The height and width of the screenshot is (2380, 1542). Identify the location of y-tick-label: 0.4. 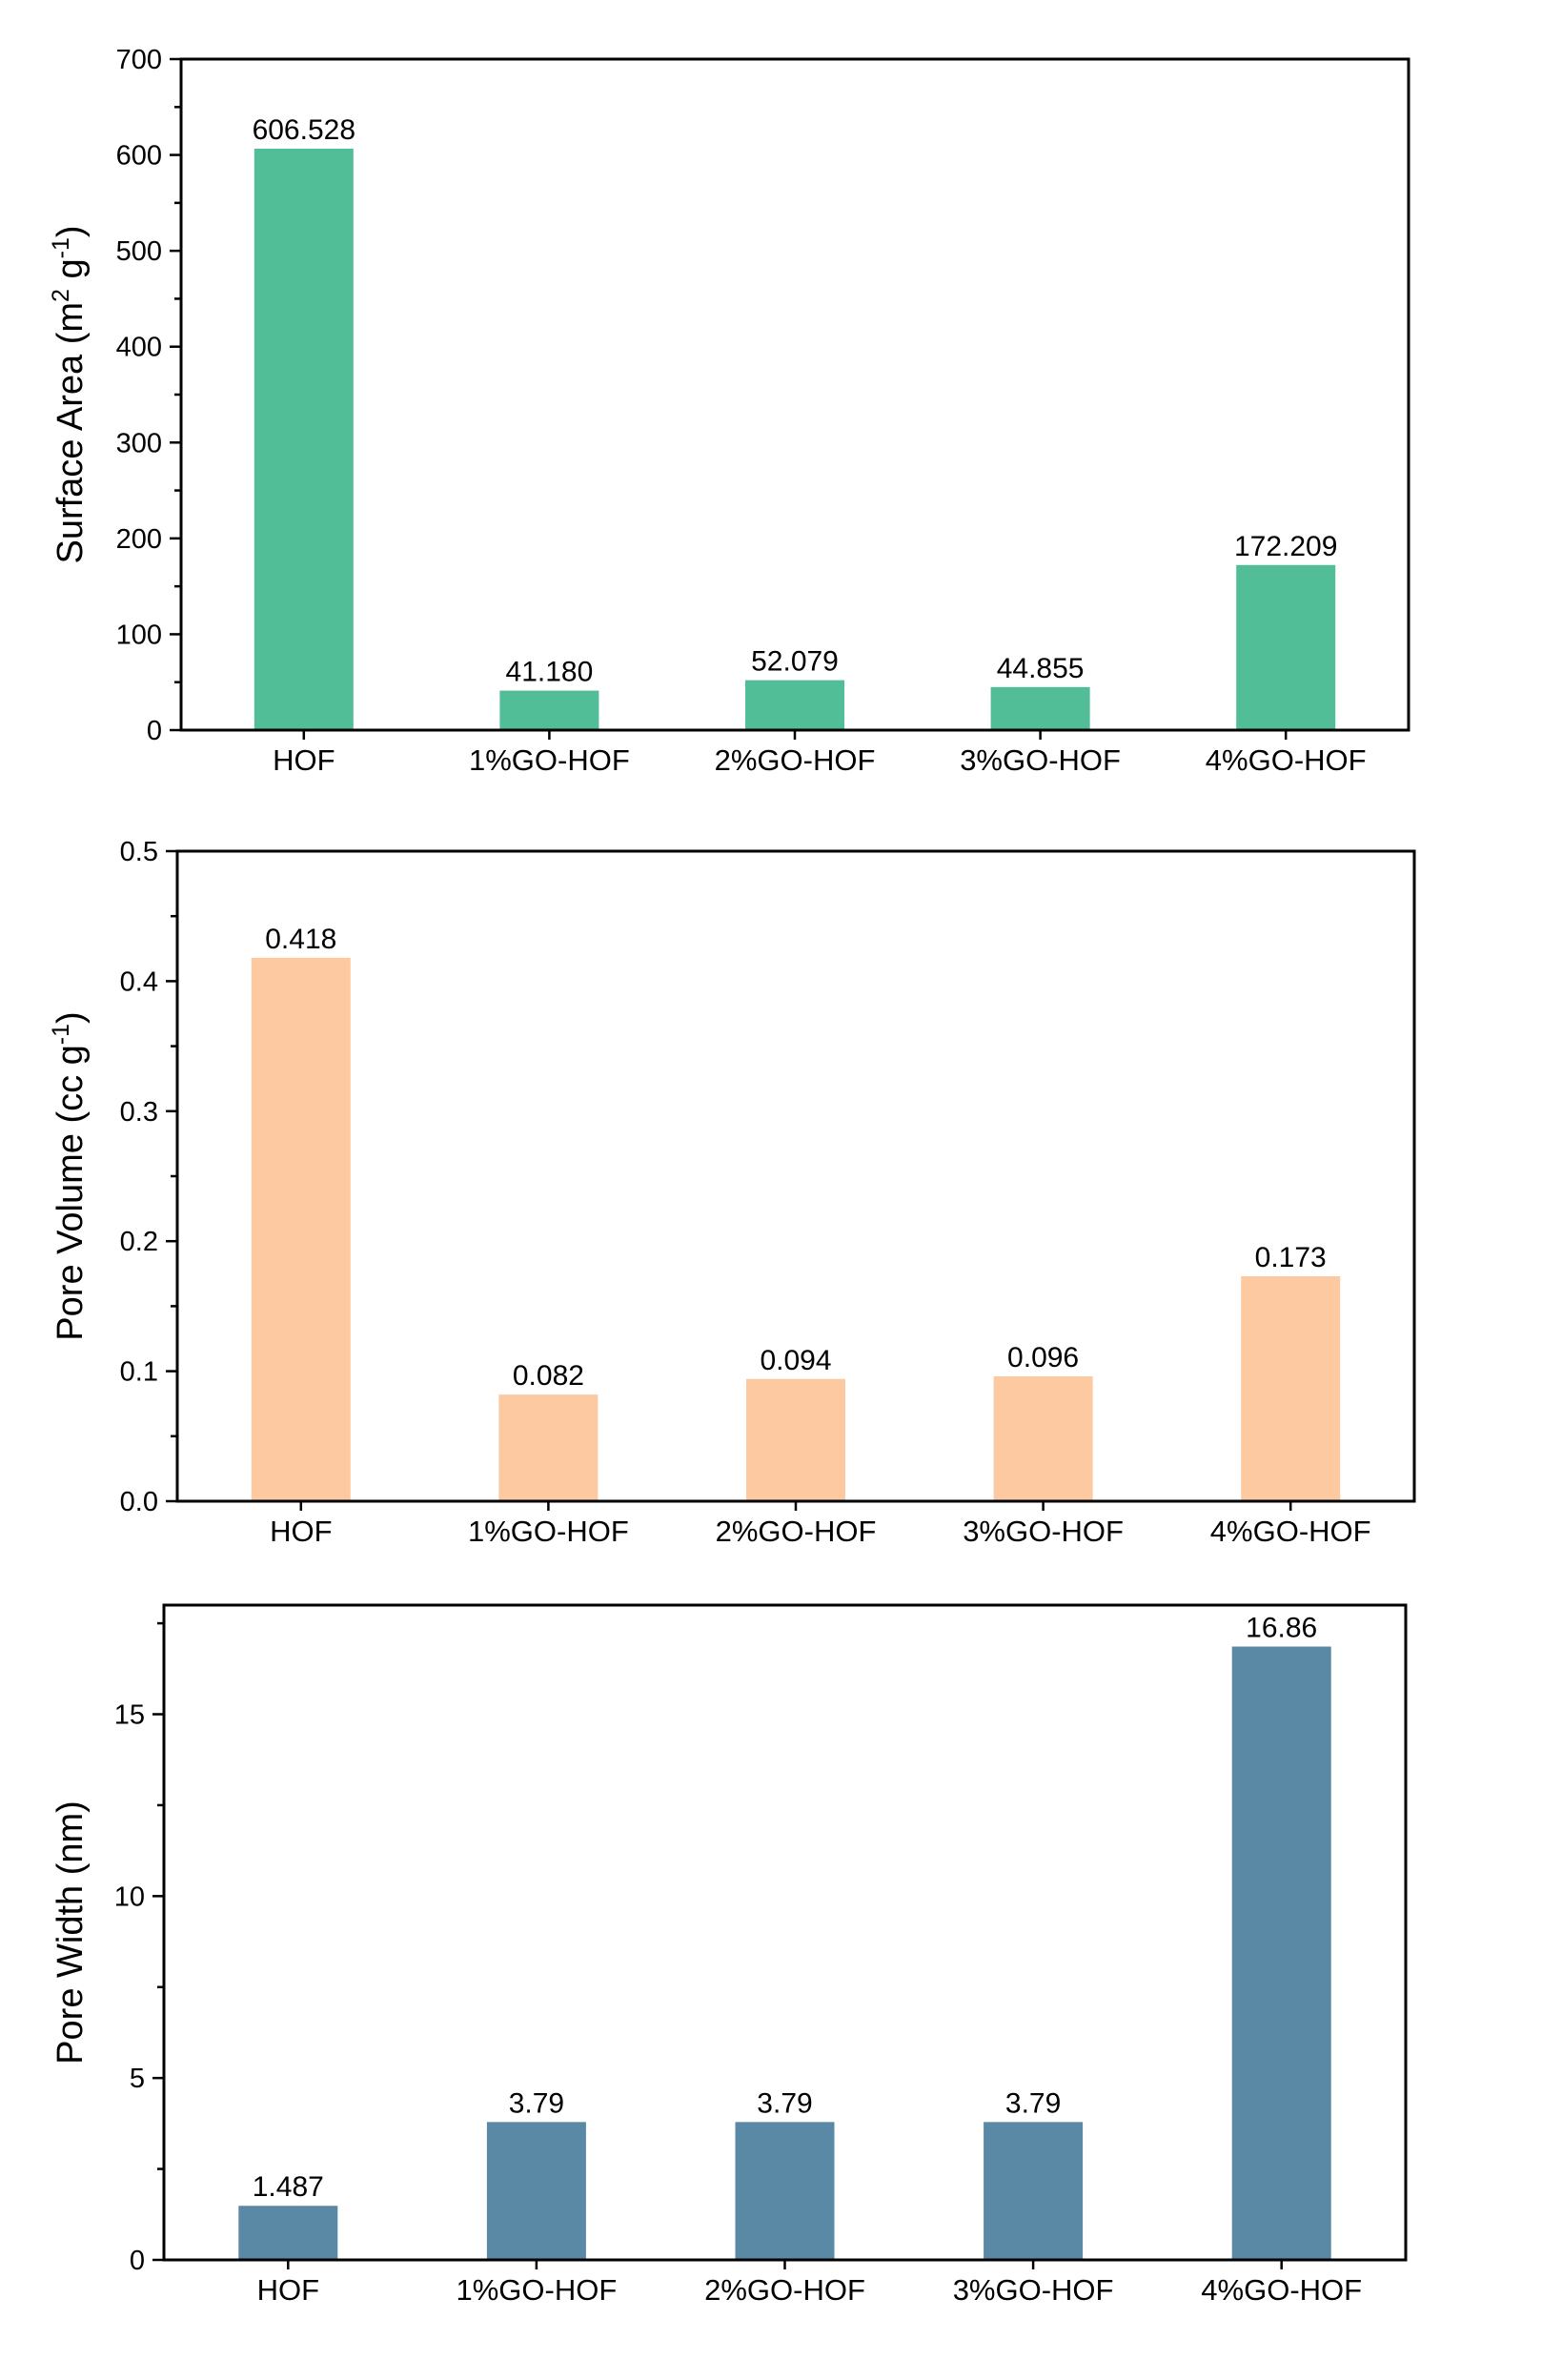
(139, 981).